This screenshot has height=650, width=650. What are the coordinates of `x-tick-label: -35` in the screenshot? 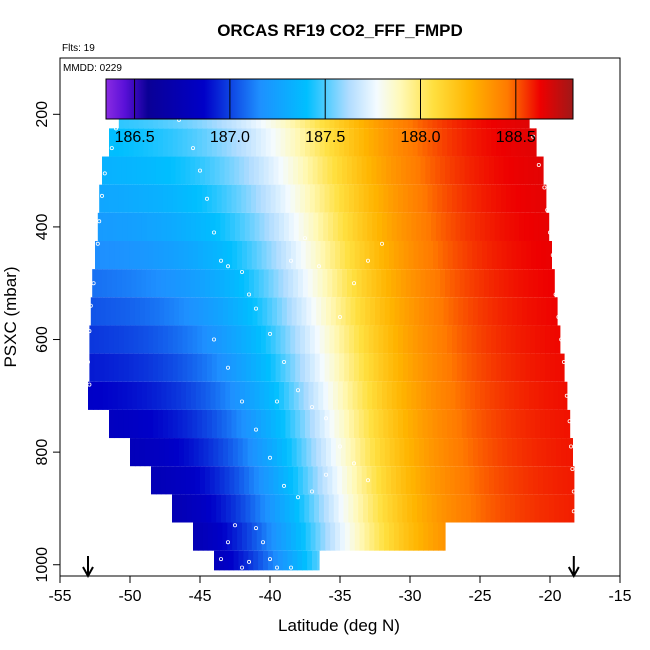 It's located at (339, 596).